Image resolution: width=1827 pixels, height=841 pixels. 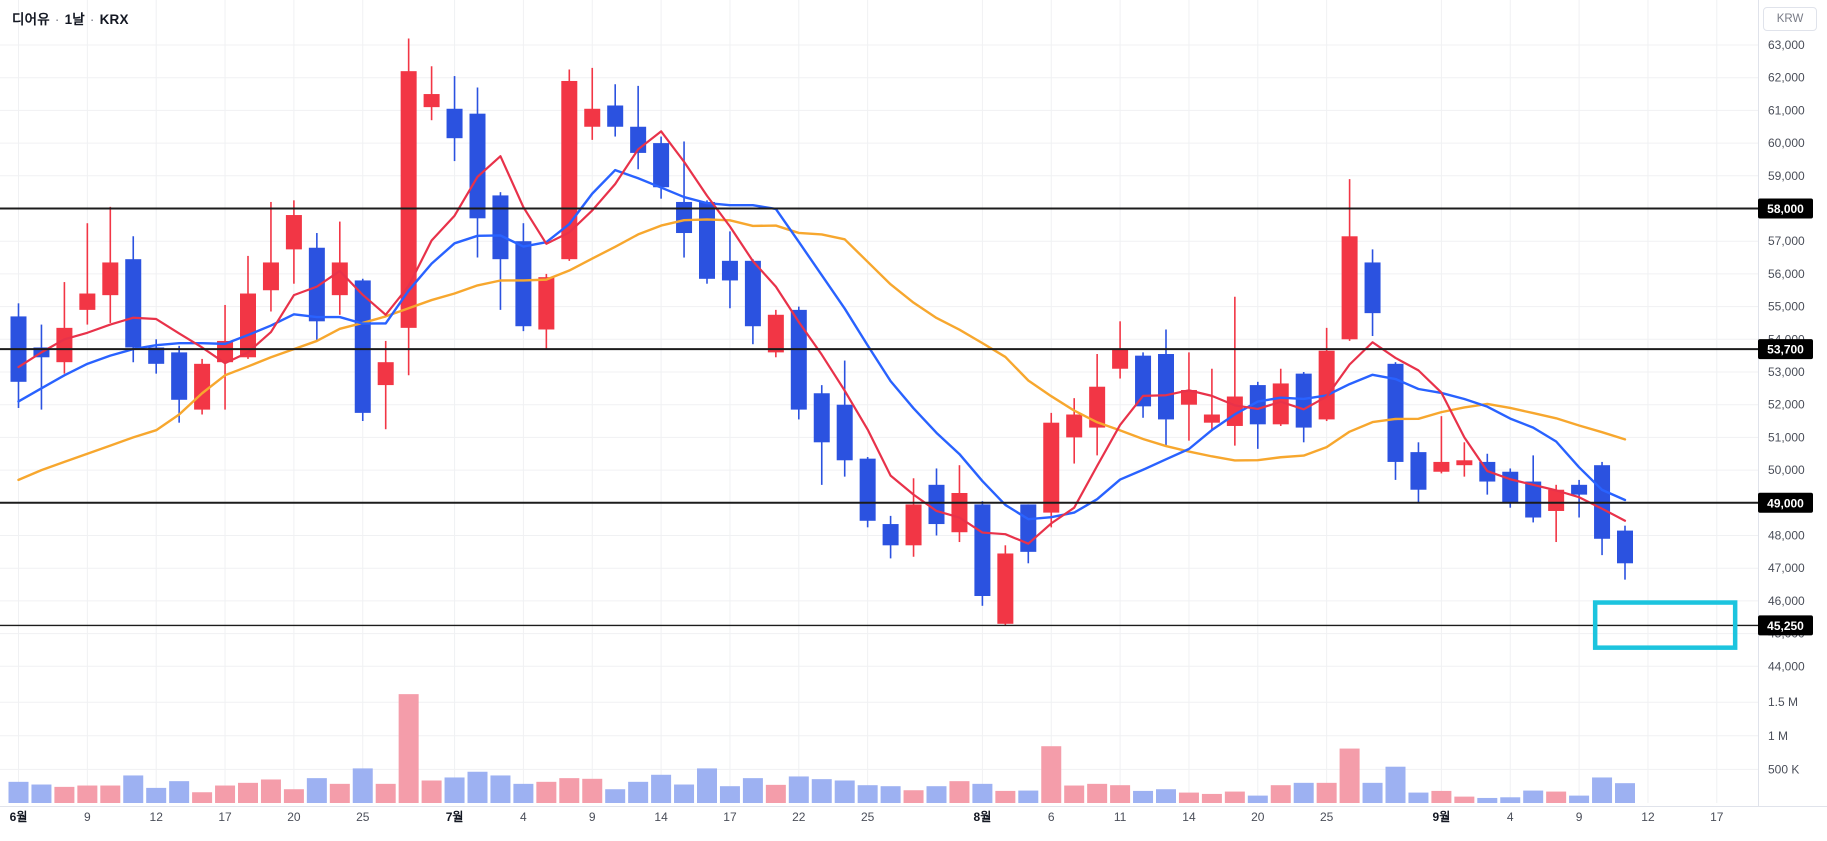 What do you see at coordinates (294, 817) in the screenshot?
I see `time-tick-label: 20` at bounding box center [294, 817].